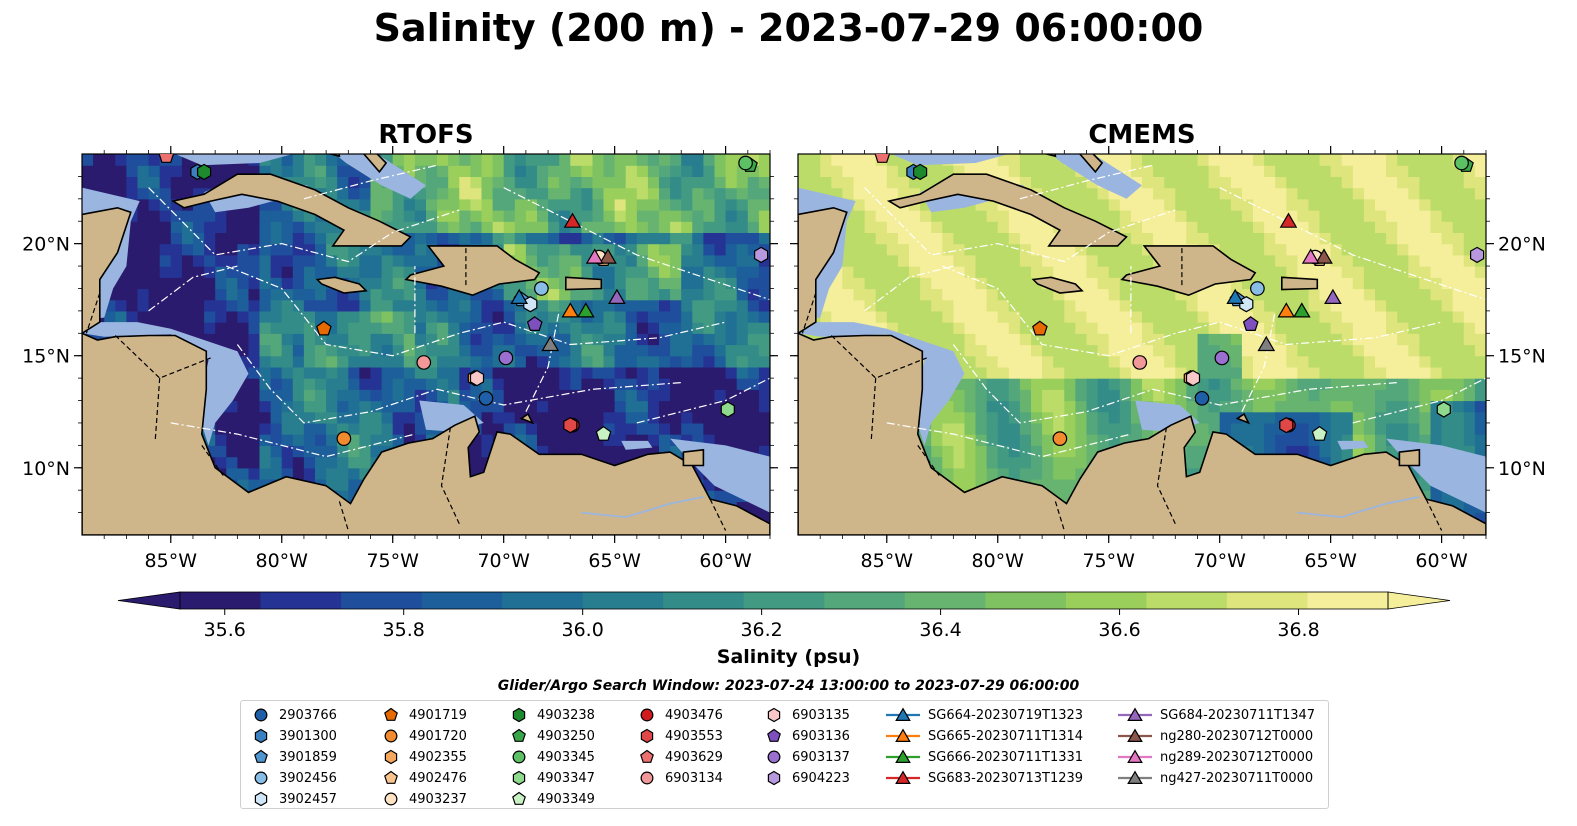 The image size is (1577, 826). I want to click on lat-tick-label: 20°N, so click(46, 245).